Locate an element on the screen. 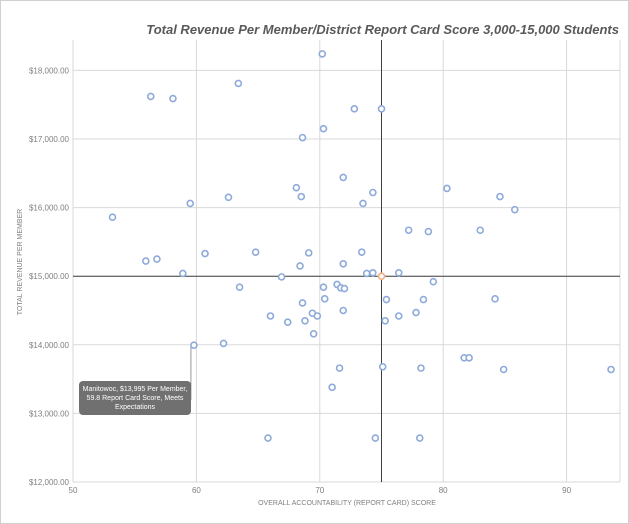 The image size is (629, 524). y-tick-label: $14,000.00 is located at coordinates (49, 345).